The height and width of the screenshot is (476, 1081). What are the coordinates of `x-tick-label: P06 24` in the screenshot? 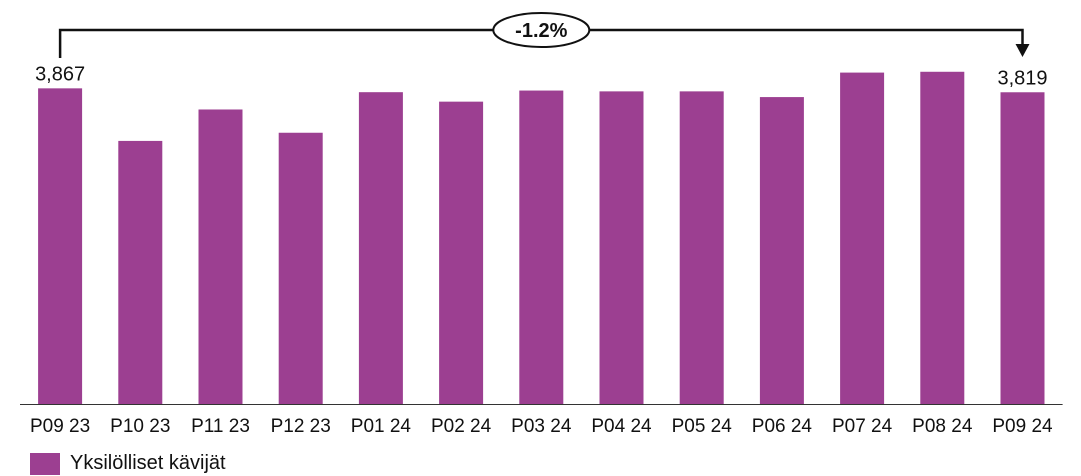 It's located at (782, 426).